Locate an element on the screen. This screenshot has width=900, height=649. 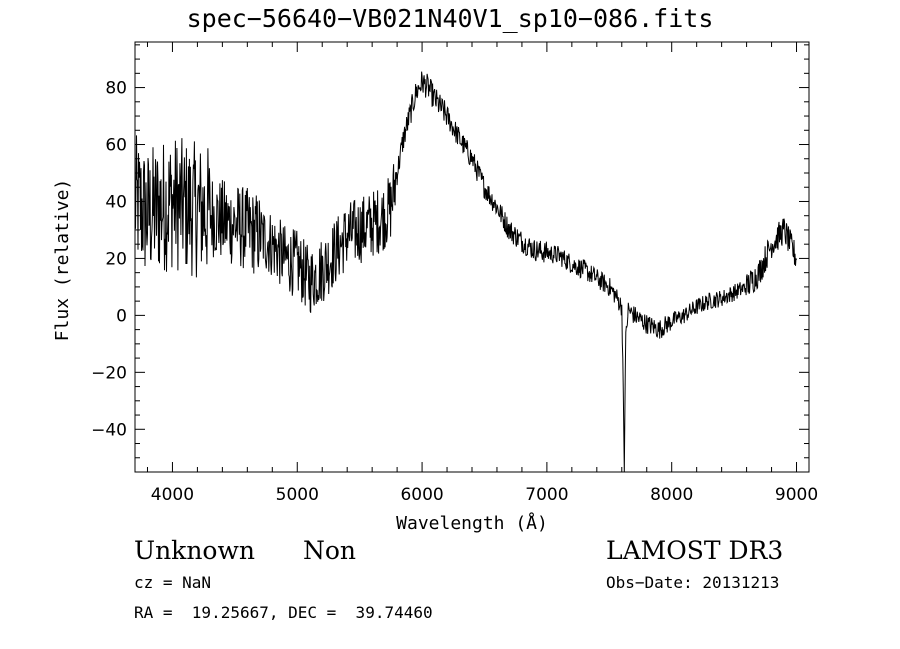
ra-dec-readout: RA = 19.25667, DEC = 39.74460 is located at coordinates (283, 612).